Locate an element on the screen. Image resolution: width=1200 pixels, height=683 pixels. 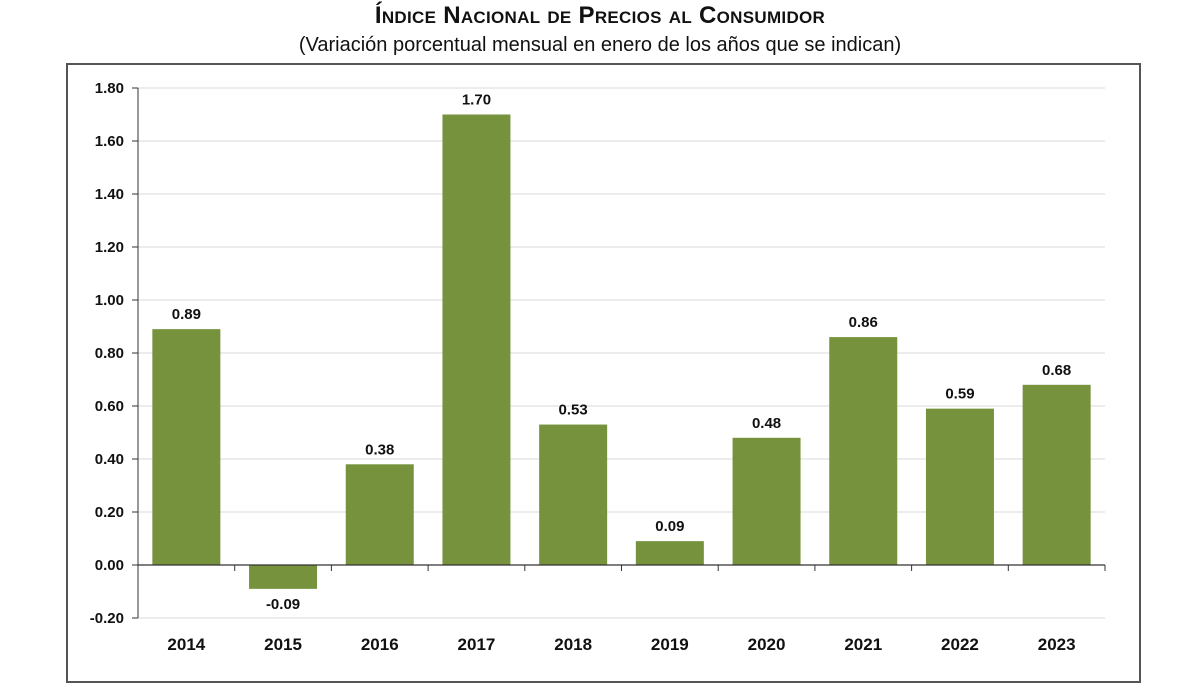
data-label: 0.89 is located at coordinates (186, 314).